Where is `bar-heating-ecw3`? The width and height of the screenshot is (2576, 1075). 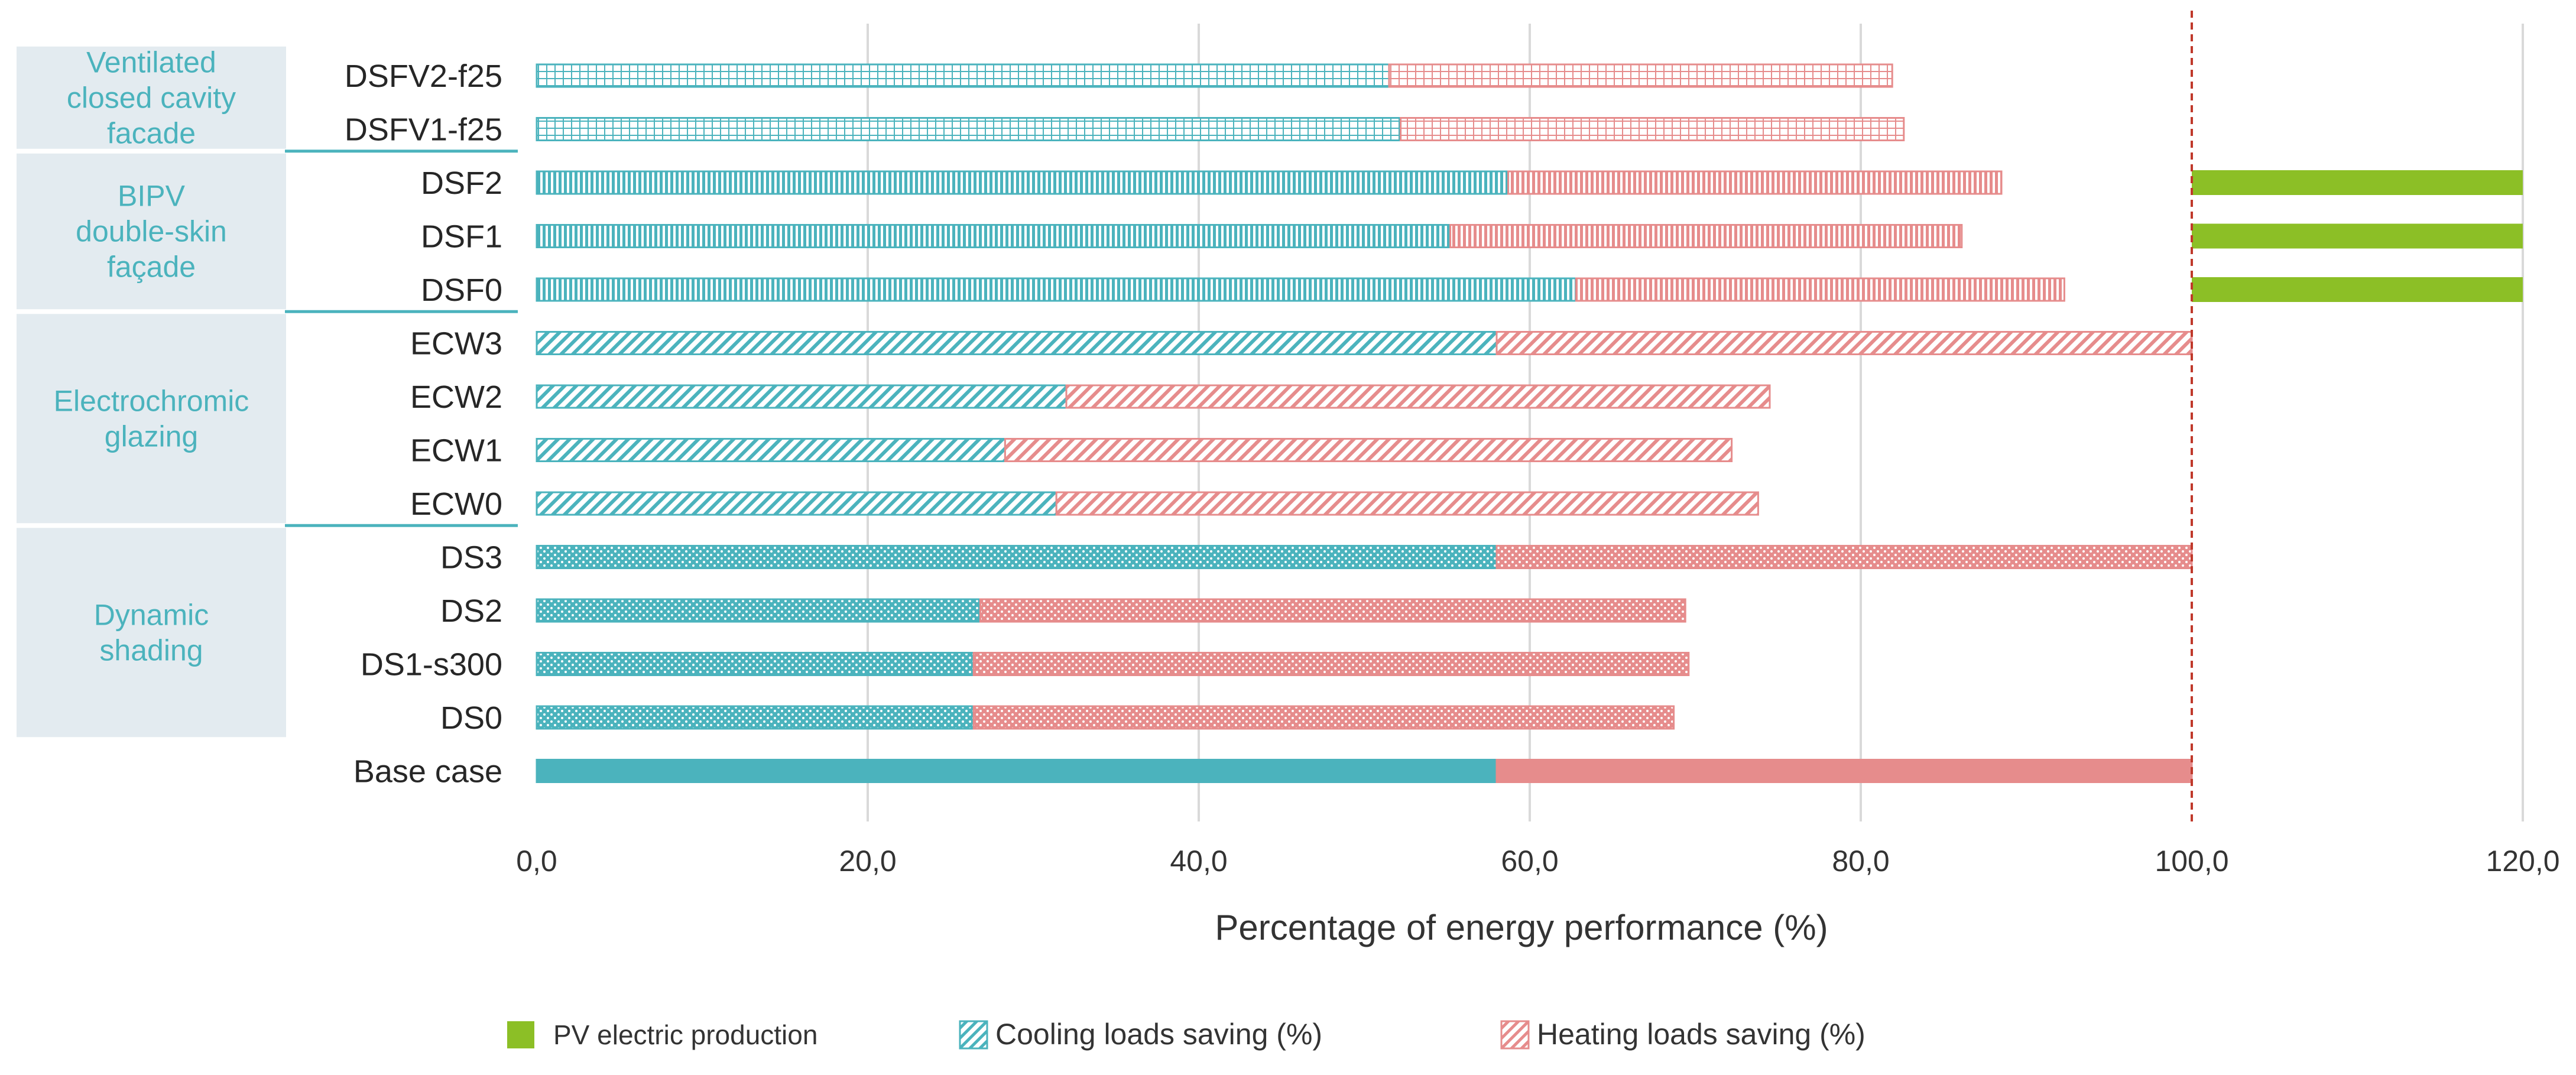 bar-heating-ecw3 is located at coordinates (1844, 343).